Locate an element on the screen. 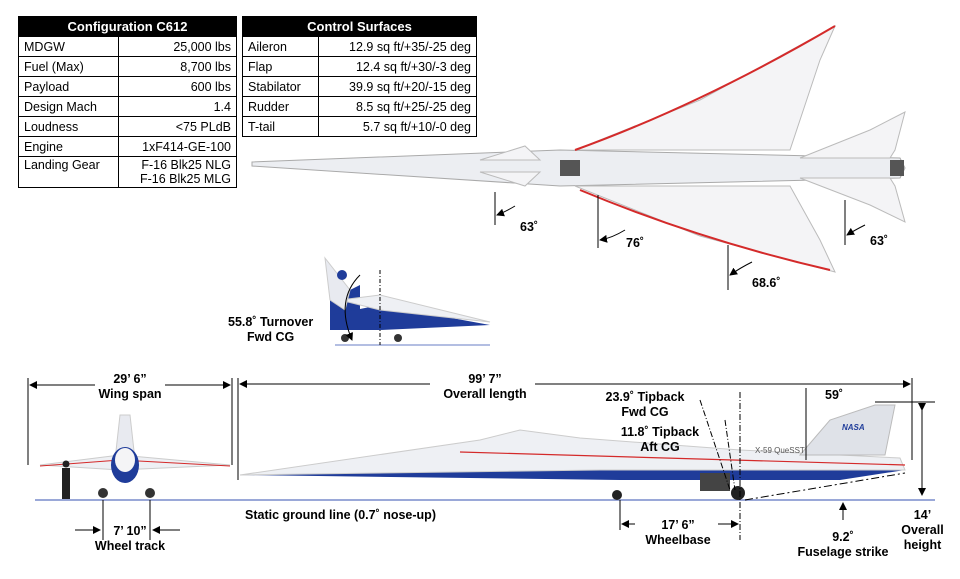  row-label: Design Mach is located at coordinates (68, 106).